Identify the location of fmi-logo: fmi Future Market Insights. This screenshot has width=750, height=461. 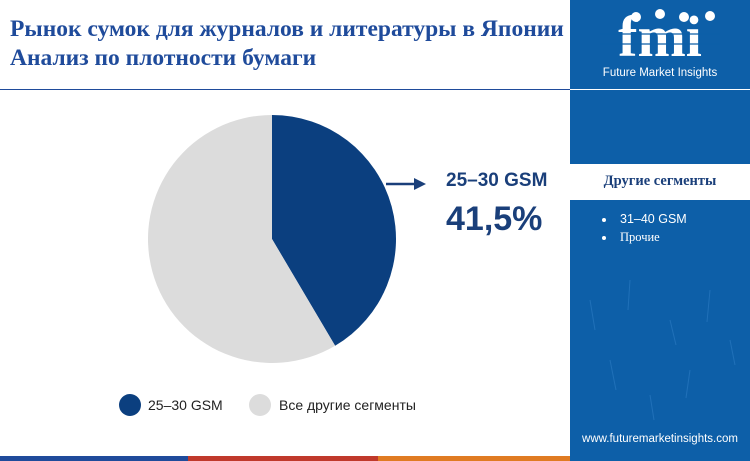
(660, 44).